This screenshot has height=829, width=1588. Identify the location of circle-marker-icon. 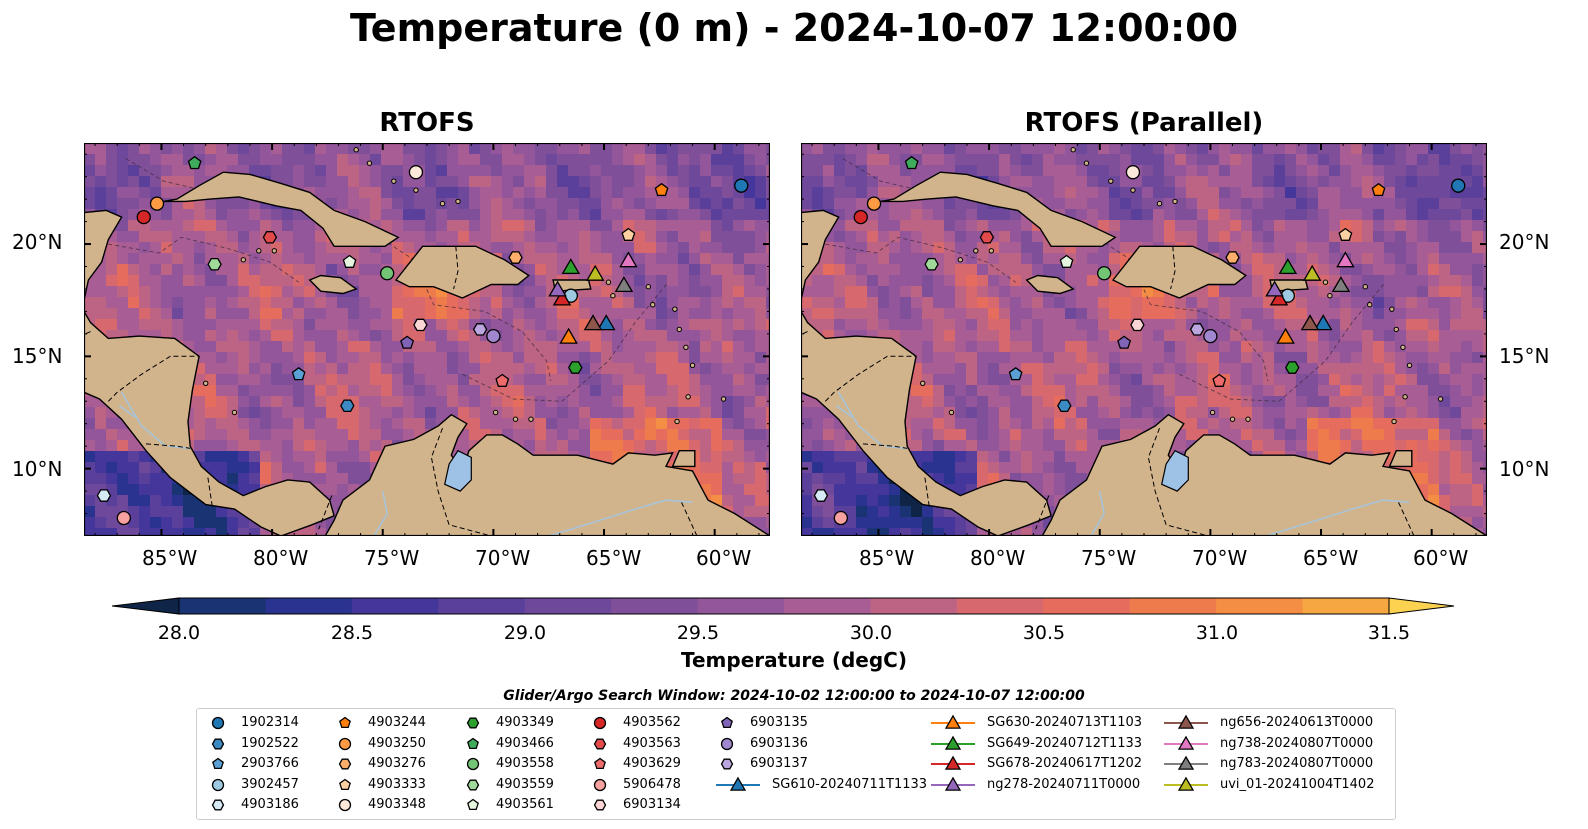
(600, 784).